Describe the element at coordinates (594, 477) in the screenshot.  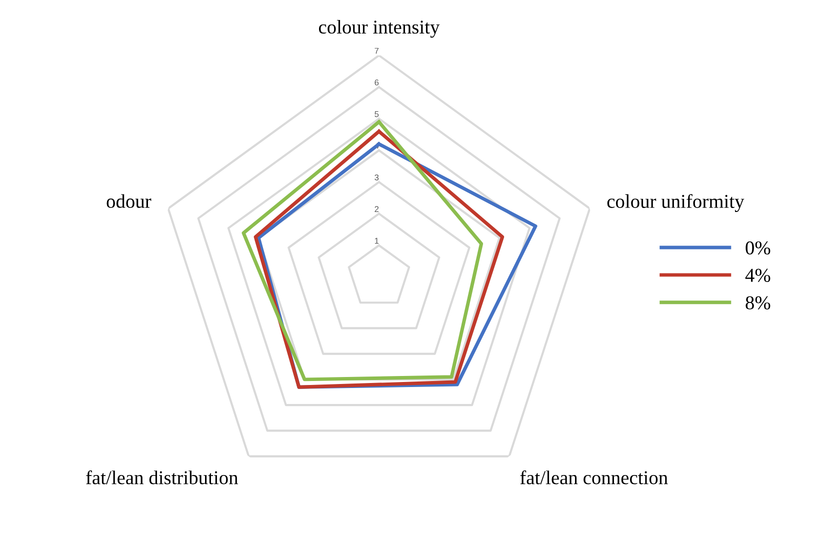
I see `spoke-label: fat/lean connection` at that location.